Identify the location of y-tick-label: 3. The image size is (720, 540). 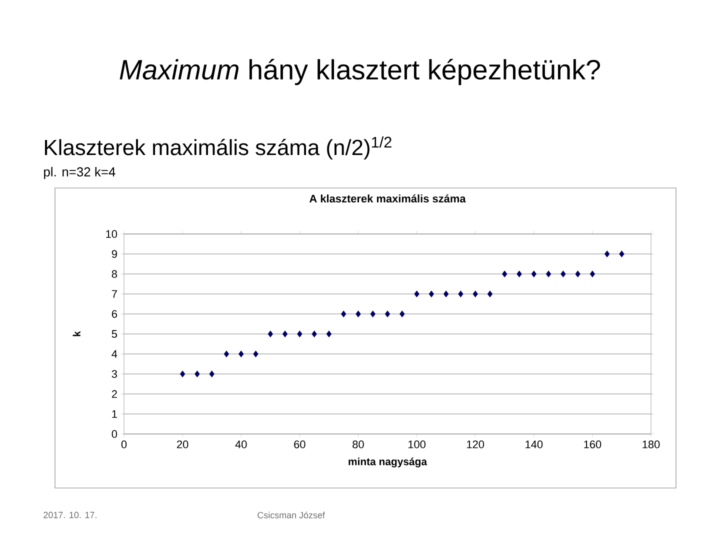
(114, 374).